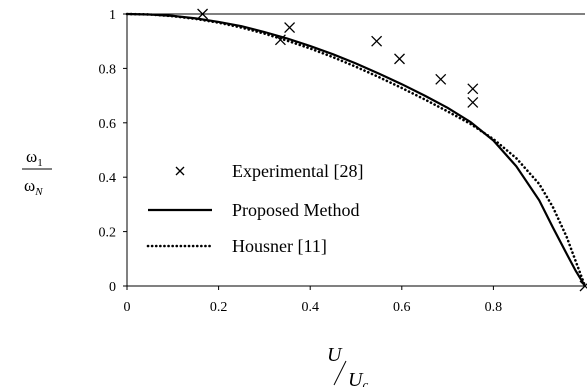 Image resolution: width=587 pixels, height=387 pixels. Describe the element at coordinates (219, 307) in the screenshot. I see `x-tick-label: 0.2` at that location.